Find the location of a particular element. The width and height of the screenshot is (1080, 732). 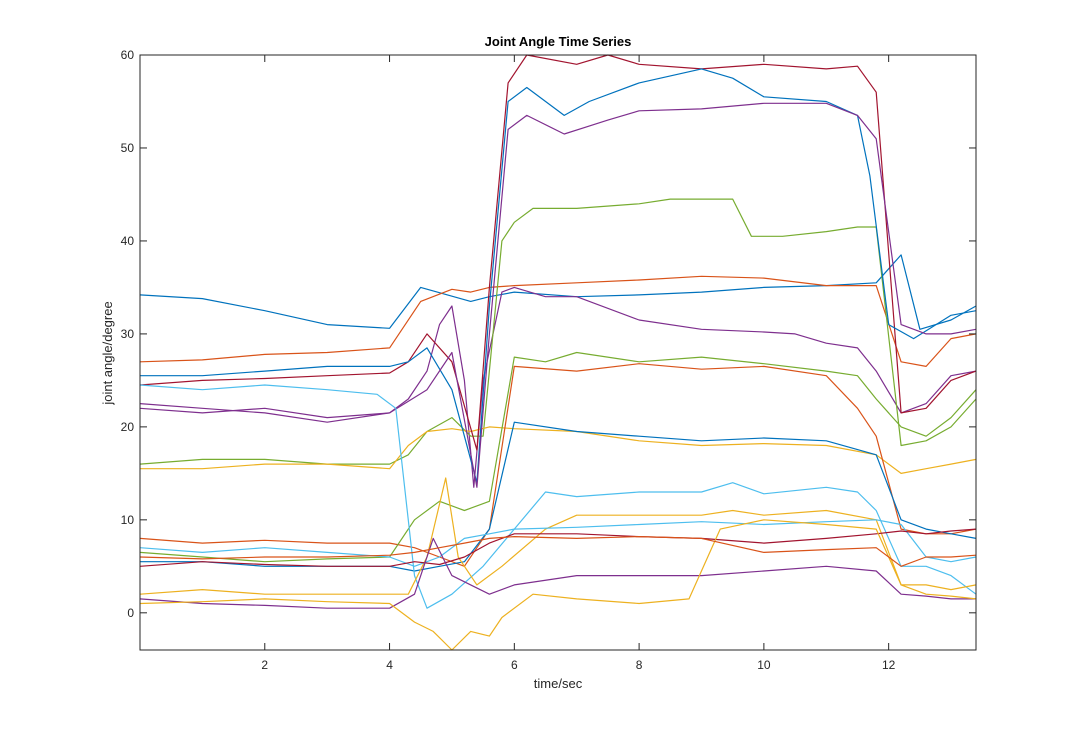

x-tick-label: 12 is located at coordinates (889, 665).